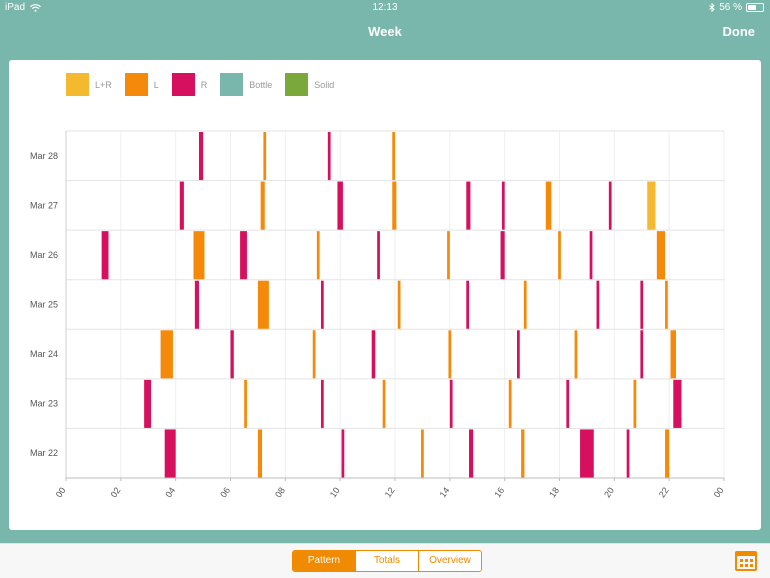 The height and width of the screenshot is (578, 770). Describe the element at coordinates (324, 561) in the screenshot. I see `tab-pattern: Pattern` at that location.